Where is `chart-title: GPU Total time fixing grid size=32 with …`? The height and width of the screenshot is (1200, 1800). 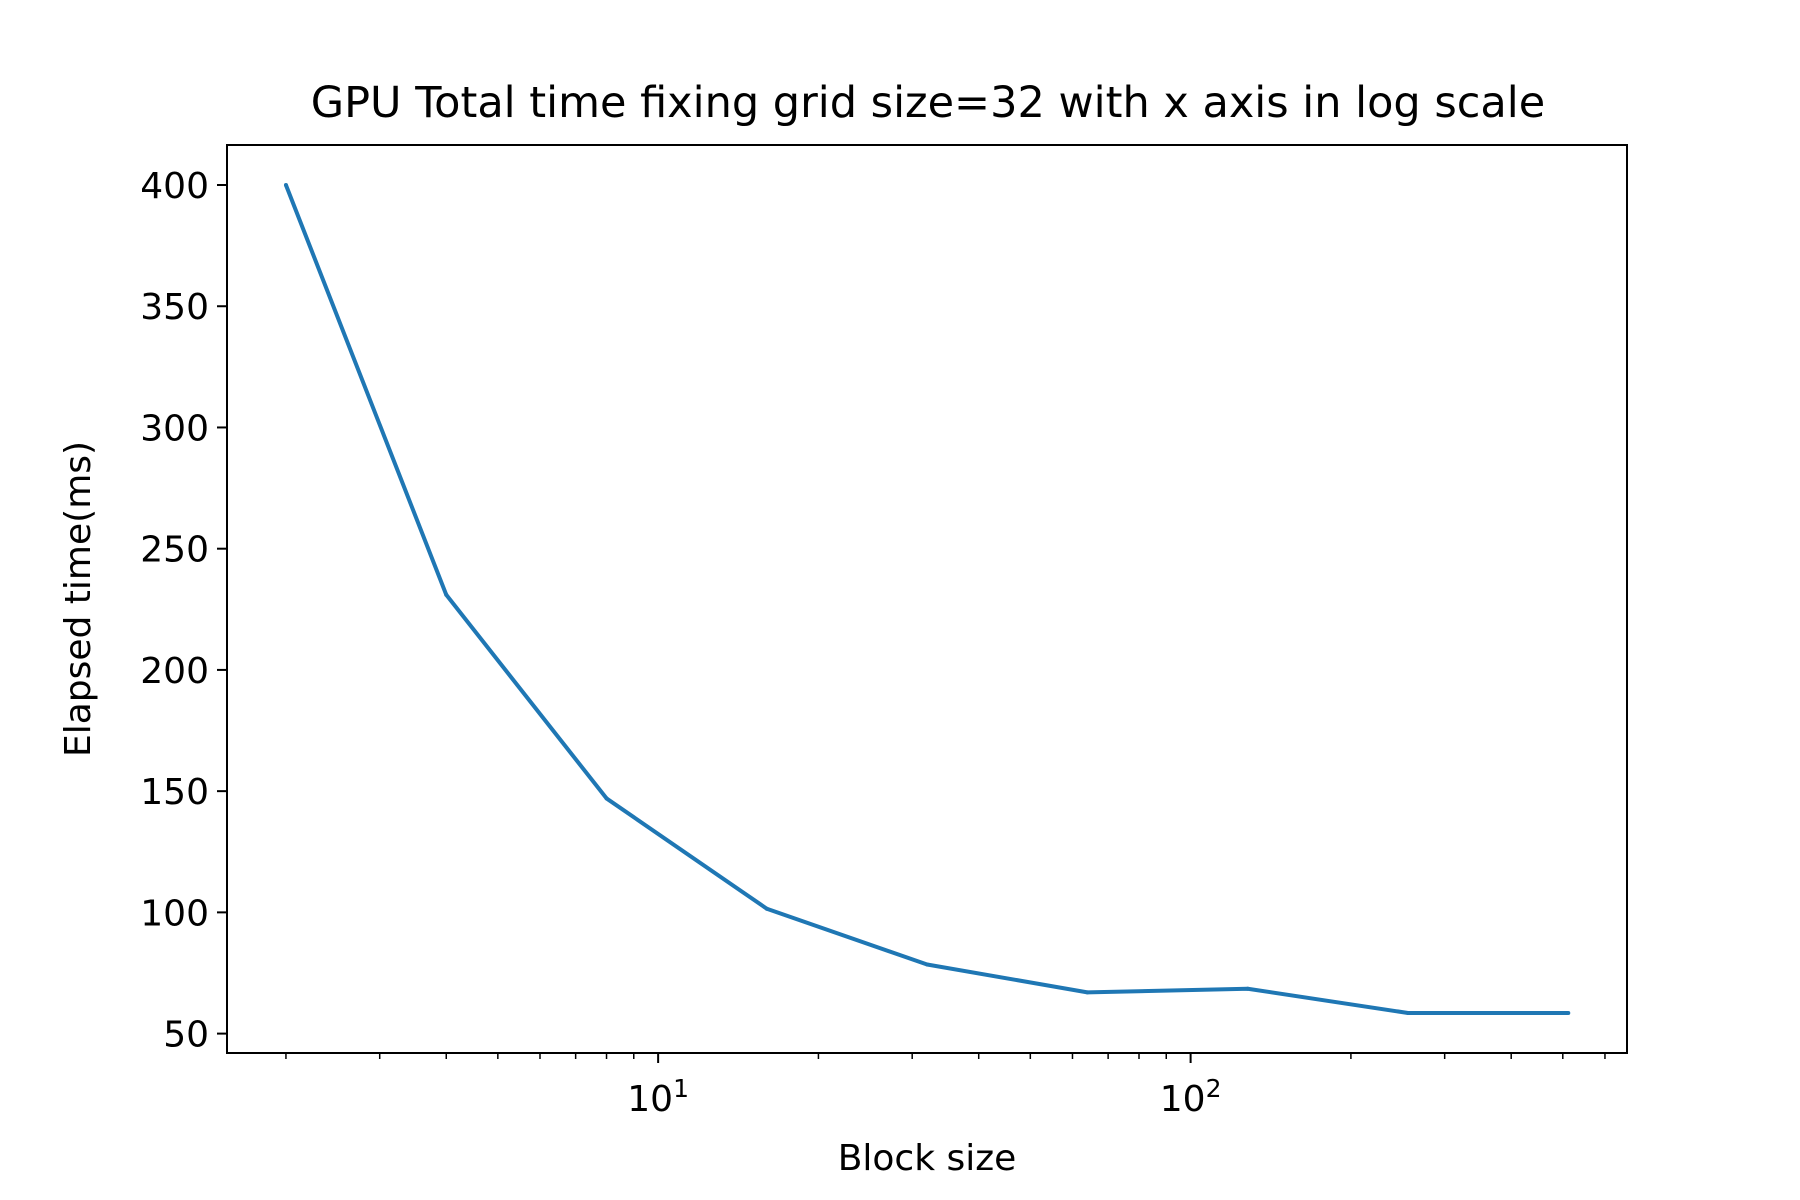
chart-title: GPU Total time fixing grid size=32 with … is located at coordinates (928, 103).